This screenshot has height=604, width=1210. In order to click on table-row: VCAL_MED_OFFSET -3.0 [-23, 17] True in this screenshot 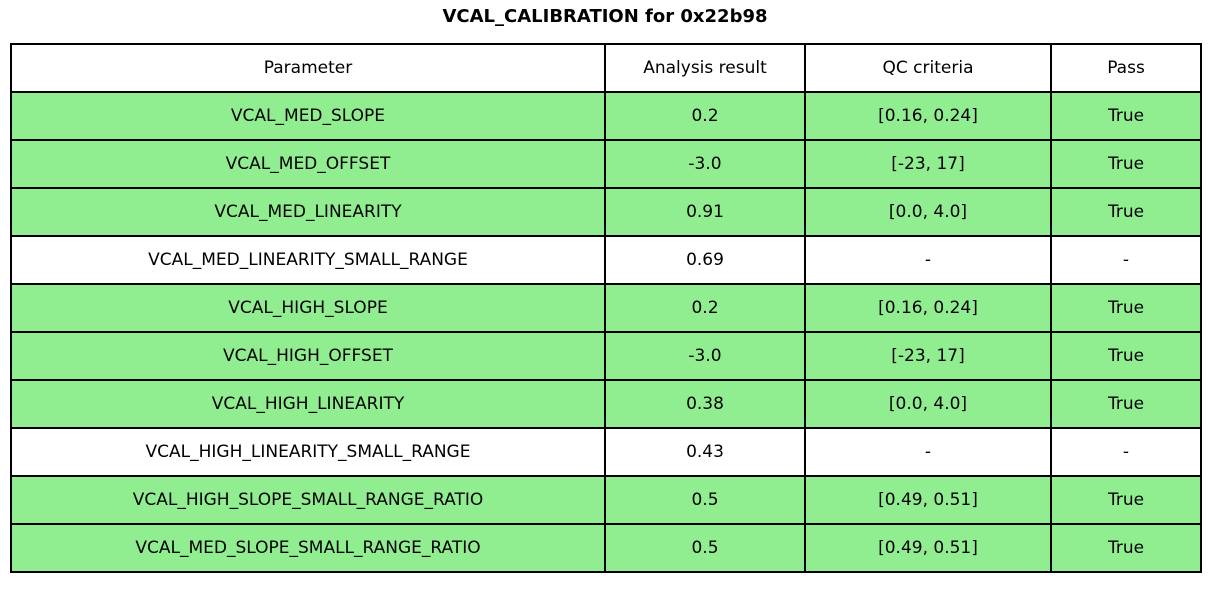, I will do `click(606, 164)`.